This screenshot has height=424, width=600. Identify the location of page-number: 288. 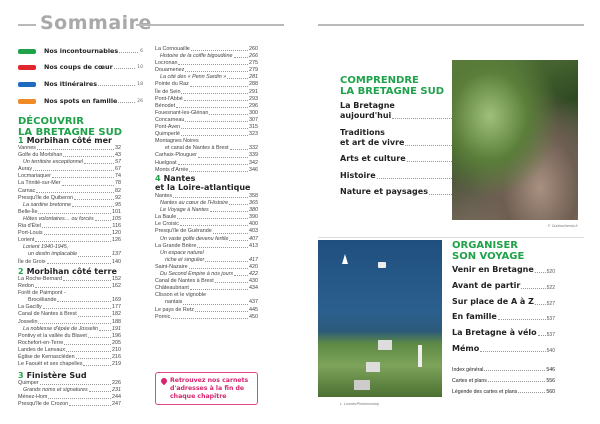
(253, 84).